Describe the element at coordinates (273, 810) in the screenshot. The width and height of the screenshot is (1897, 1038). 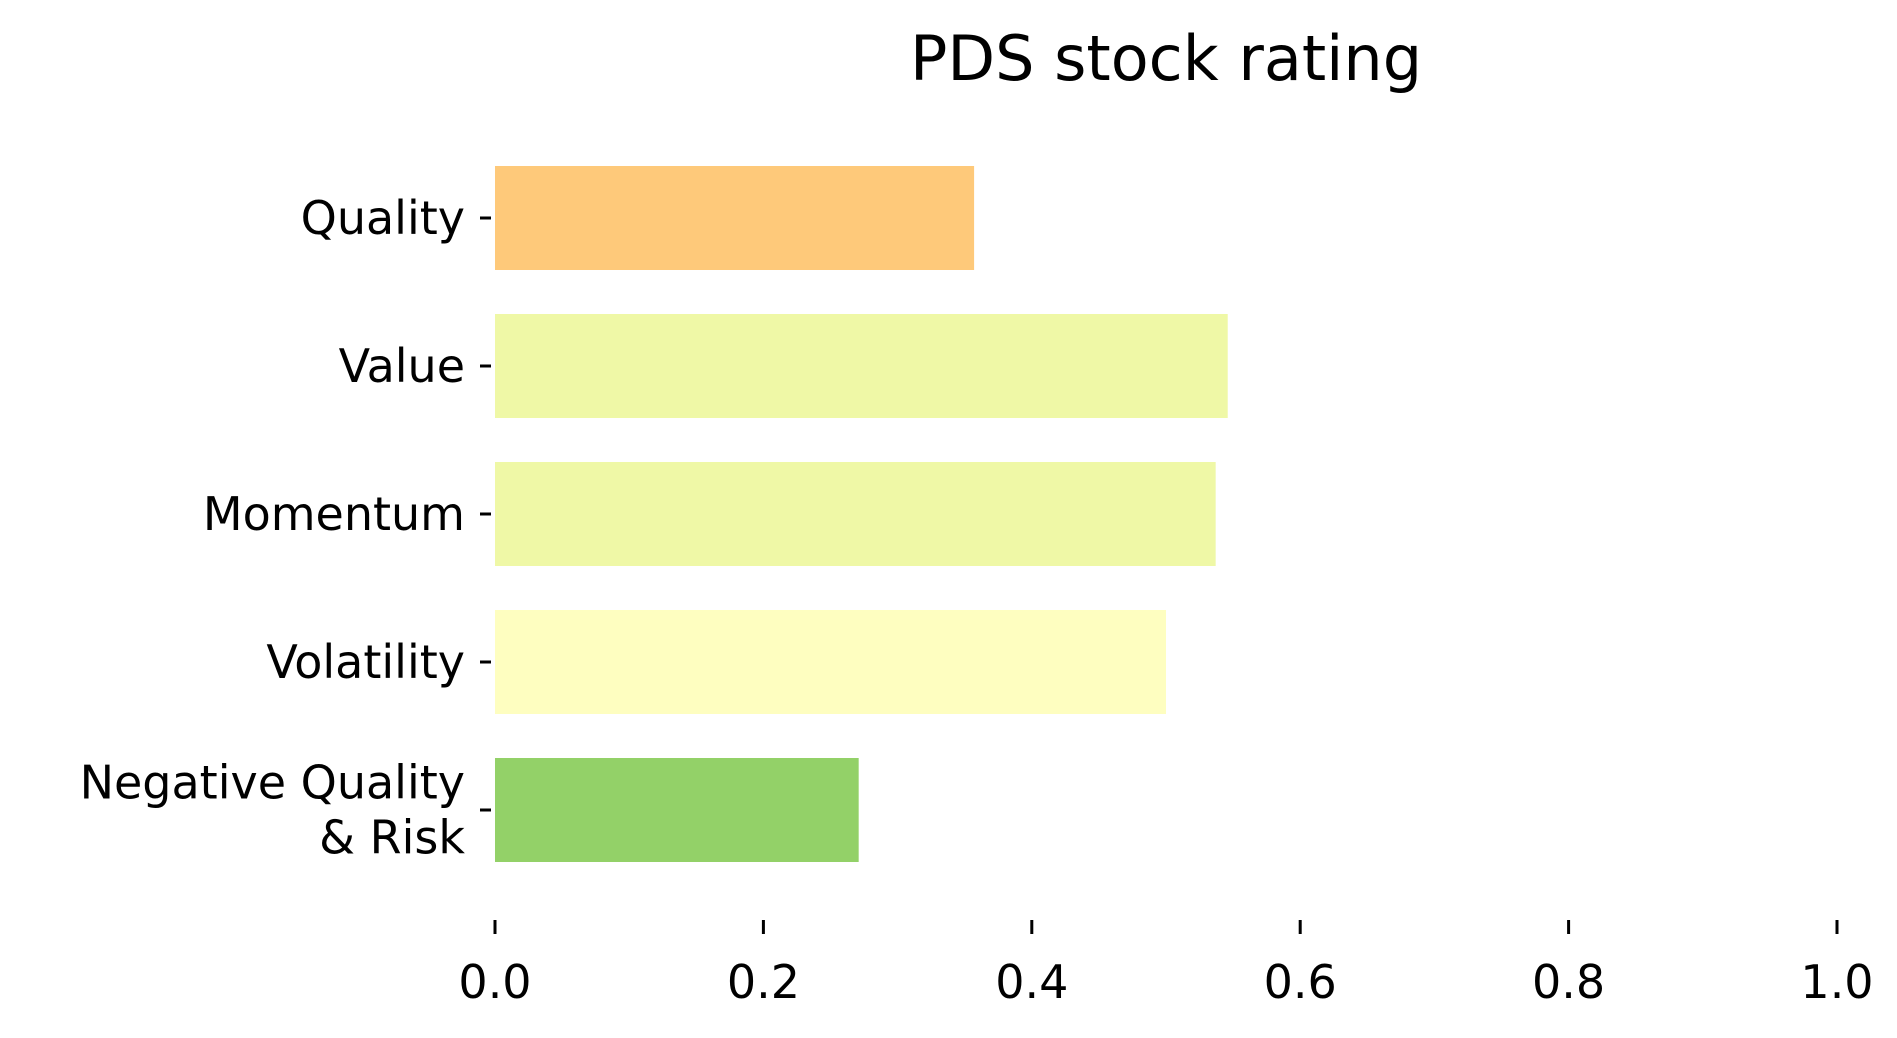
I see `y-tick-label-4: Negative Quality & Risk` at that location.